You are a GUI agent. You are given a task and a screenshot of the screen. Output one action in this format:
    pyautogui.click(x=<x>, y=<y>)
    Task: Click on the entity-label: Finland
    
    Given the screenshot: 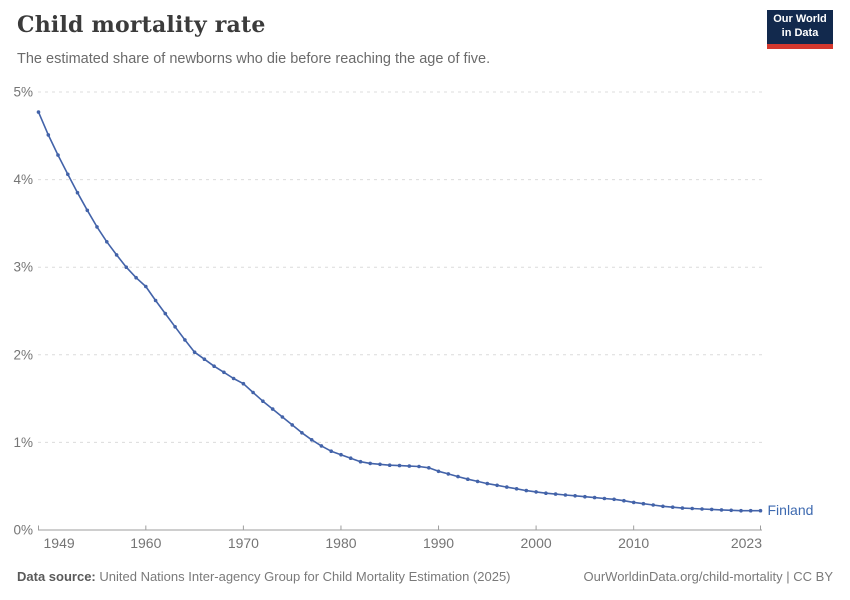 What is the action you would take?
    pyautogui.click(x=791, y=510)
    